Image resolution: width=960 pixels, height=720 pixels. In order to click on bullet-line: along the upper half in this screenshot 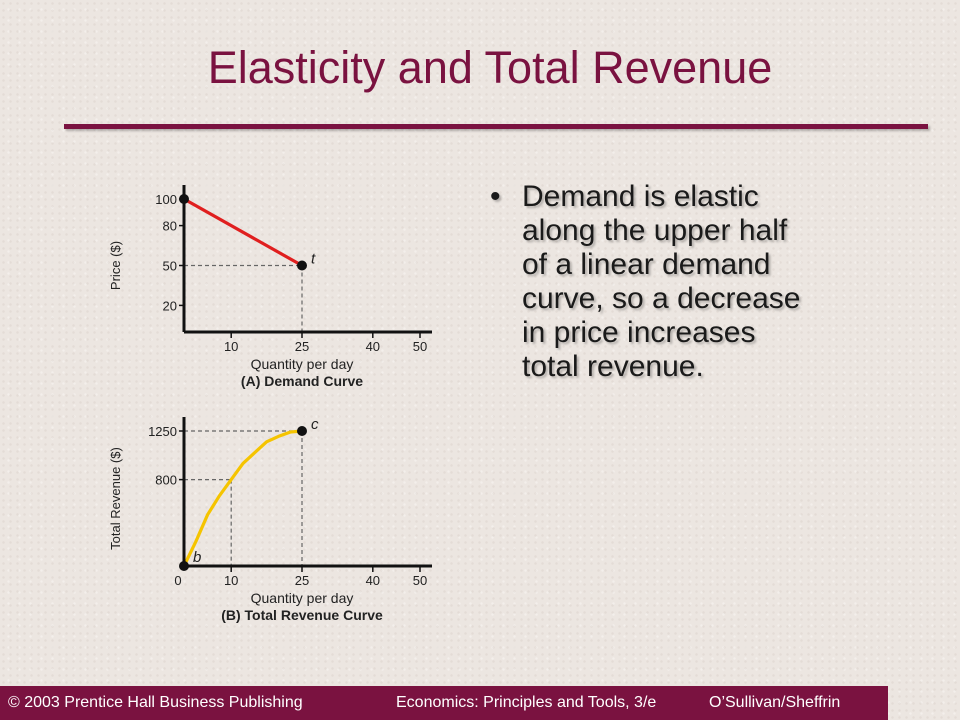, I will do `click(655, 230)`.